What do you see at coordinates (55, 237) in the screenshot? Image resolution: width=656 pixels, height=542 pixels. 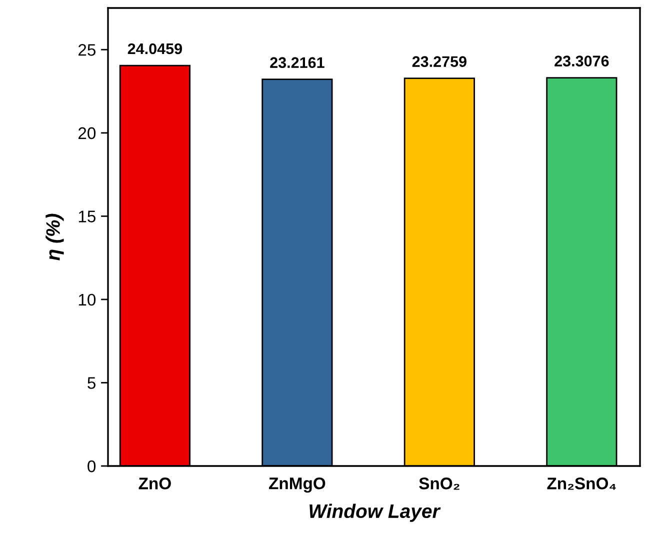 I see `y-axis-title: η (%)` at bounding box center [55, 237].